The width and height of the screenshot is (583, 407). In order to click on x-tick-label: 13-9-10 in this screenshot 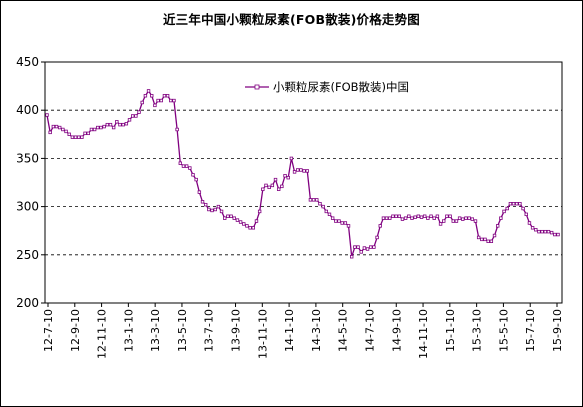, I will do `click(236, 330)`.